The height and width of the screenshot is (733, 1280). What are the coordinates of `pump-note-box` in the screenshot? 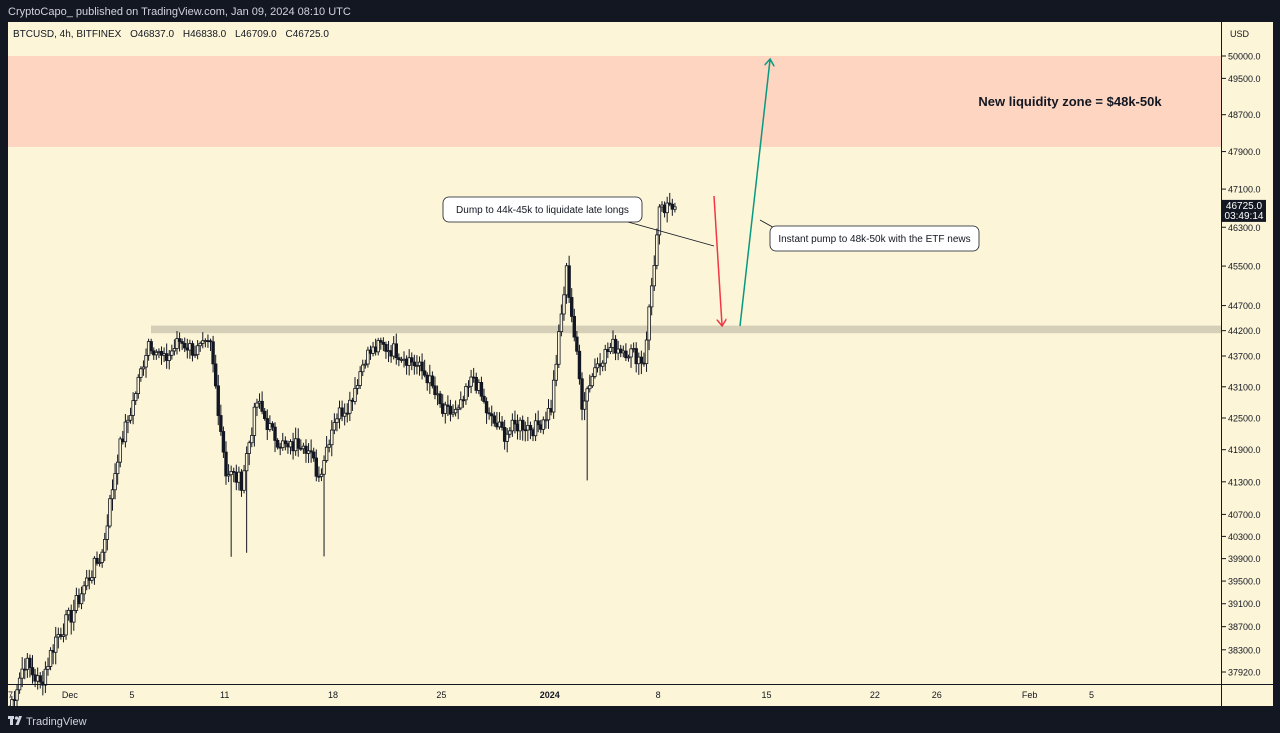 It's located at (874, 238).